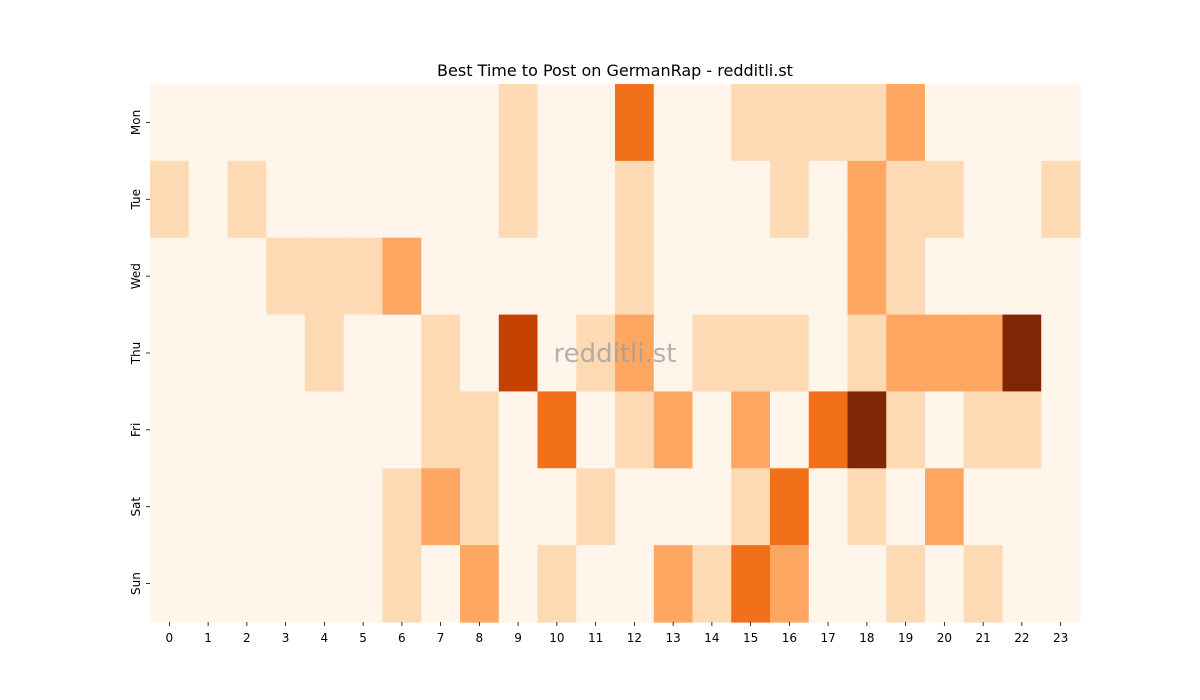  I want to click on x-tick-label: 20, so click(944, 638).